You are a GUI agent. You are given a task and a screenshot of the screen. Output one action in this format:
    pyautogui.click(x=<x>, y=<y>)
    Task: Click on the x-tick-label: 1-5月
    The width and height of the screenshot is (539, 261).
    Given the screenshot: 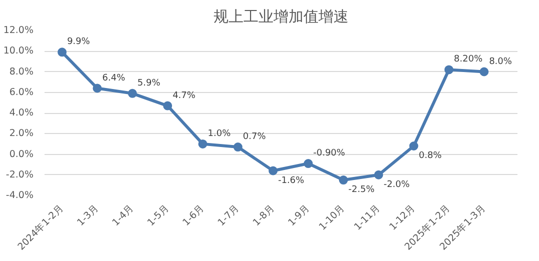 What is the action you would take?
    pyautogui.click(x=159, y=215)
    